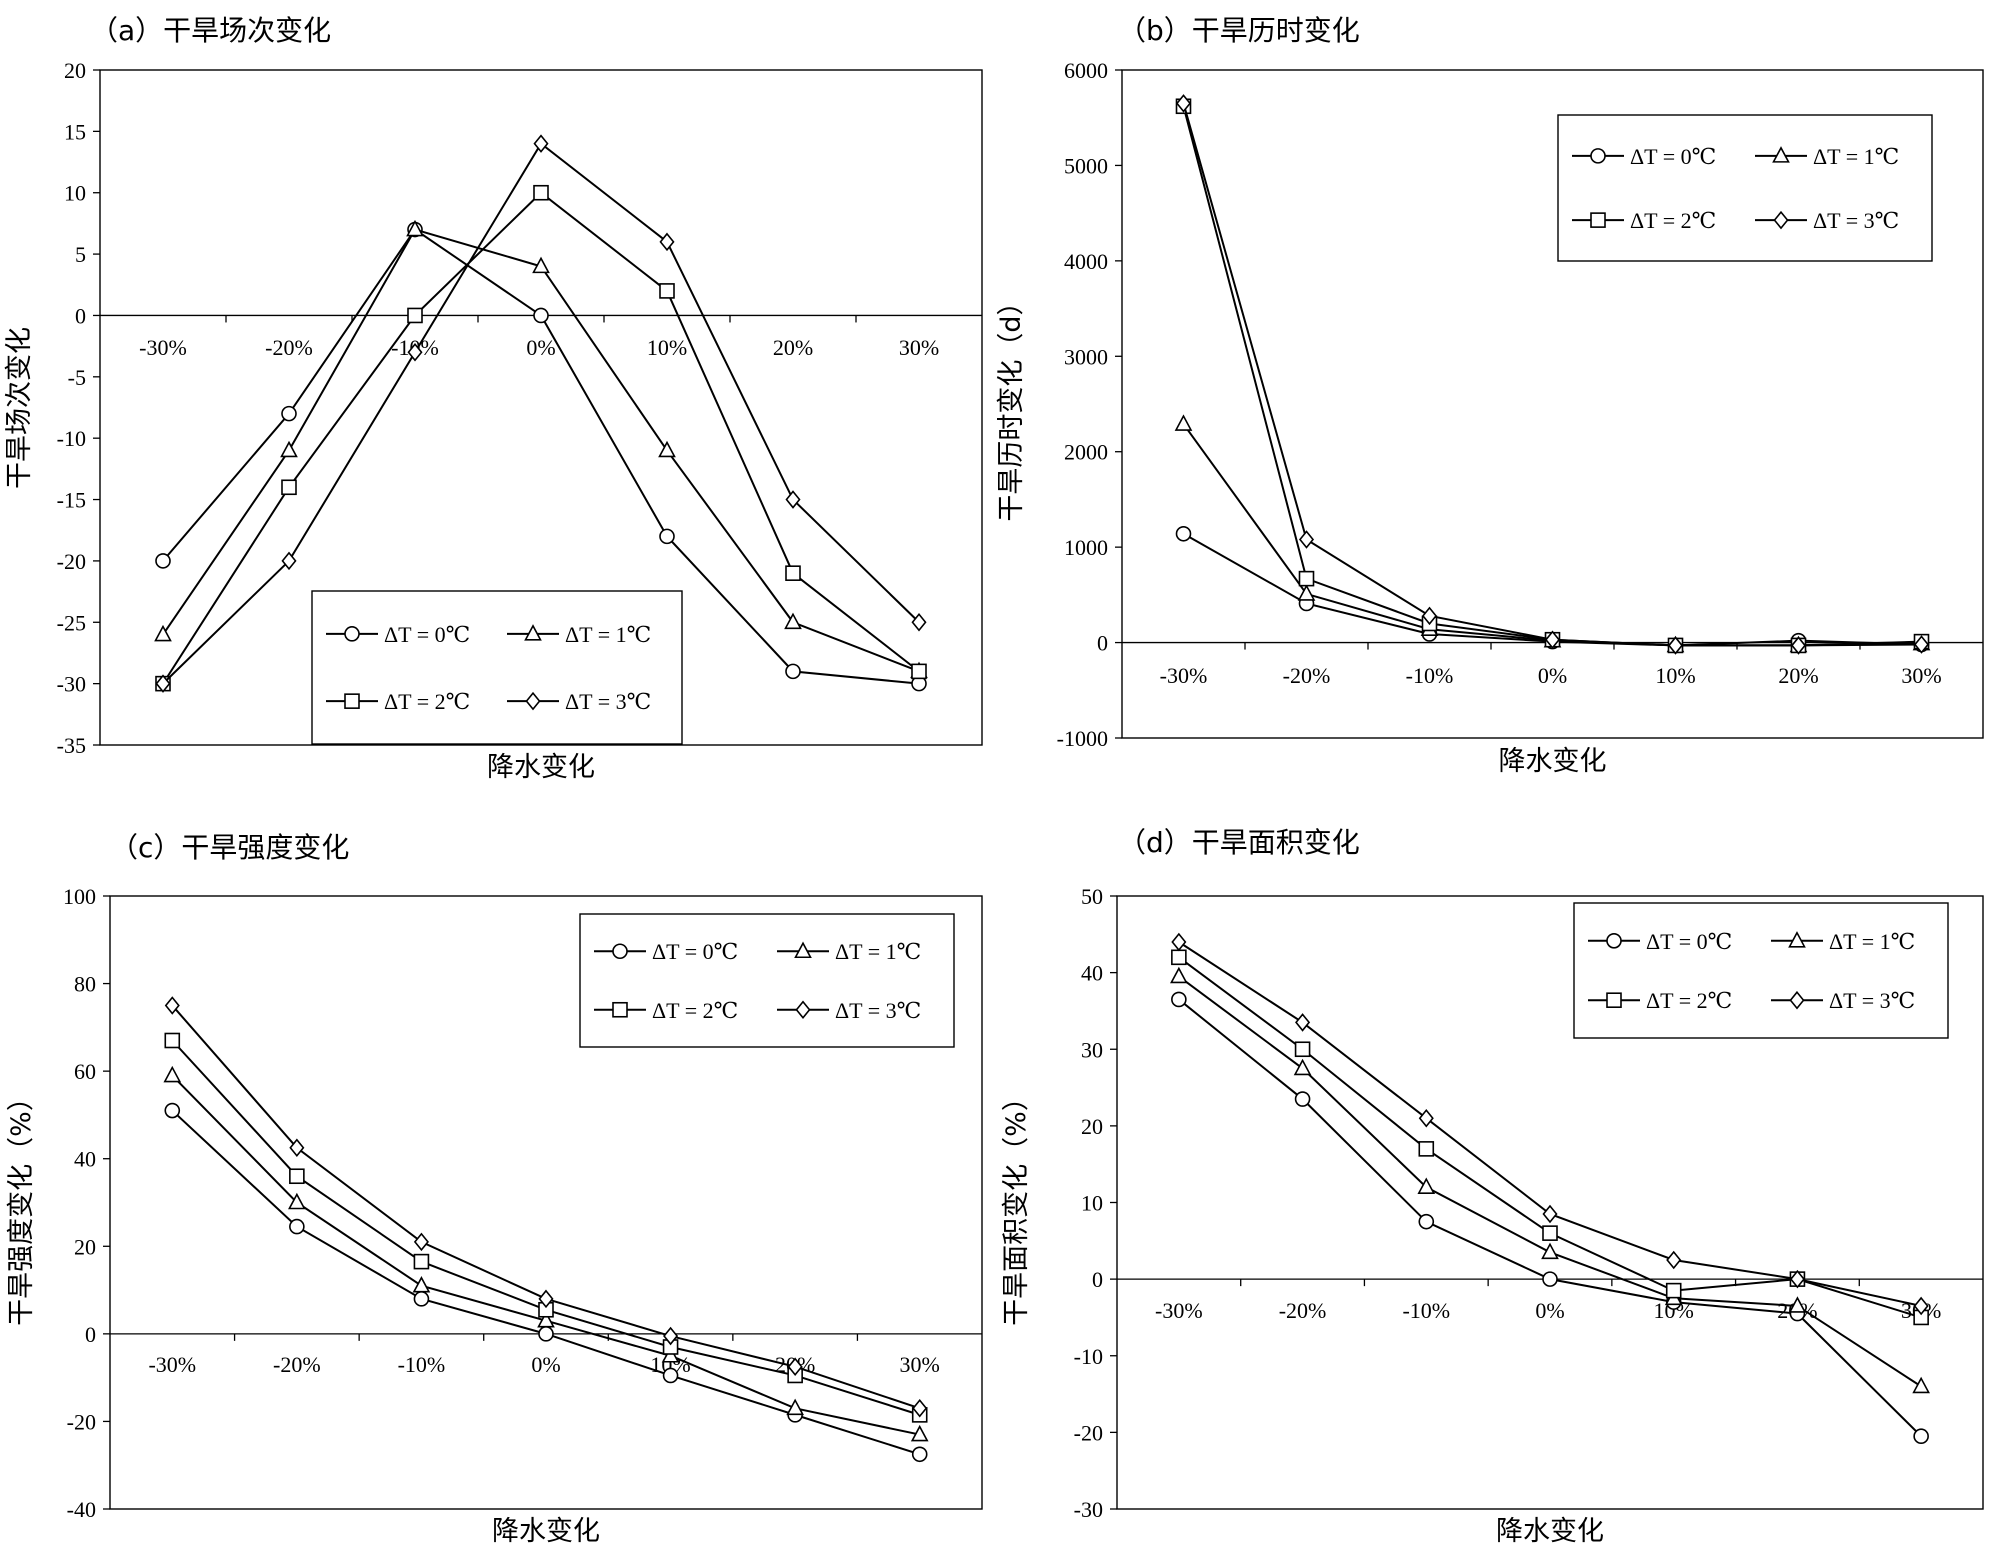 The width and height of the screenshot is (2000, 1564). I want to click on chart-title: （c）干旱强度变化, so click(229, 847).